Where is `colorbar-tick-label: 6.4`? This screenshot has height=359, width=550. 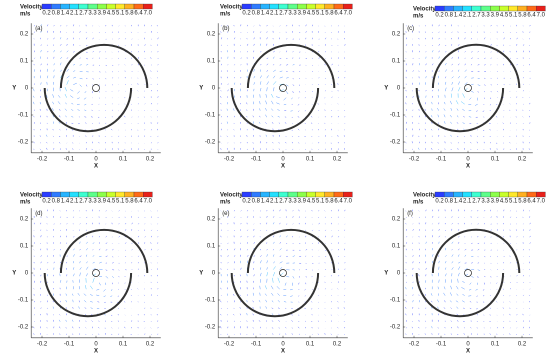 colorbar-tick-label: 6.4 is located at coordinates (138, 202).